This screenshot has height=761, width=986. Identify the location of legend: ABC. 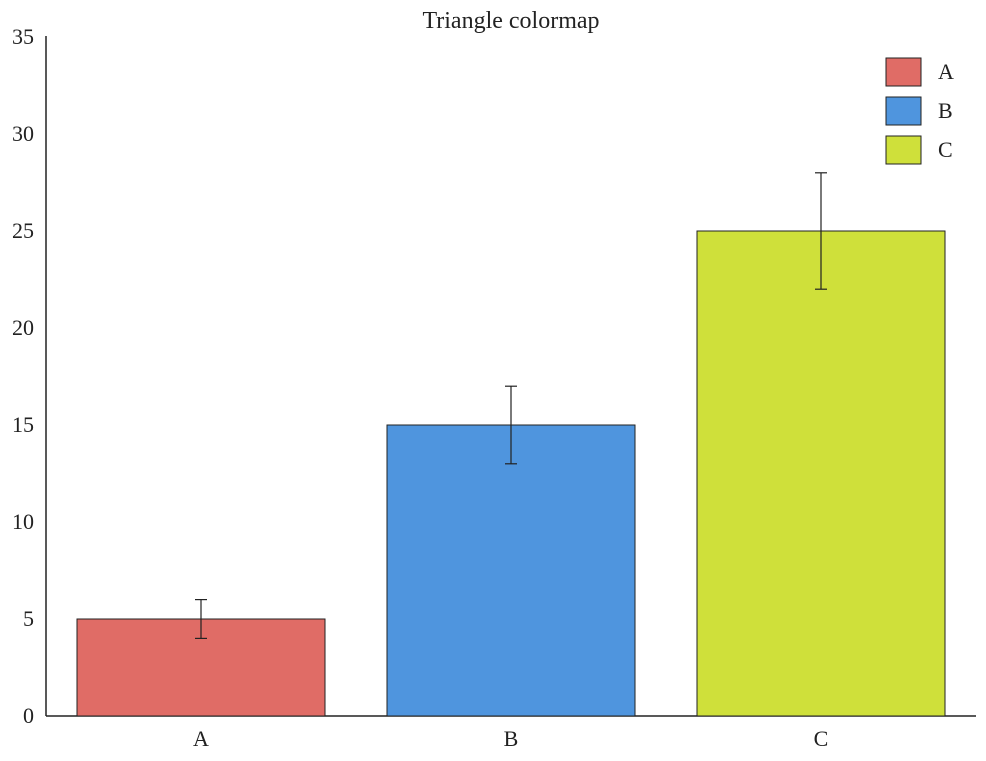
(919, 111).